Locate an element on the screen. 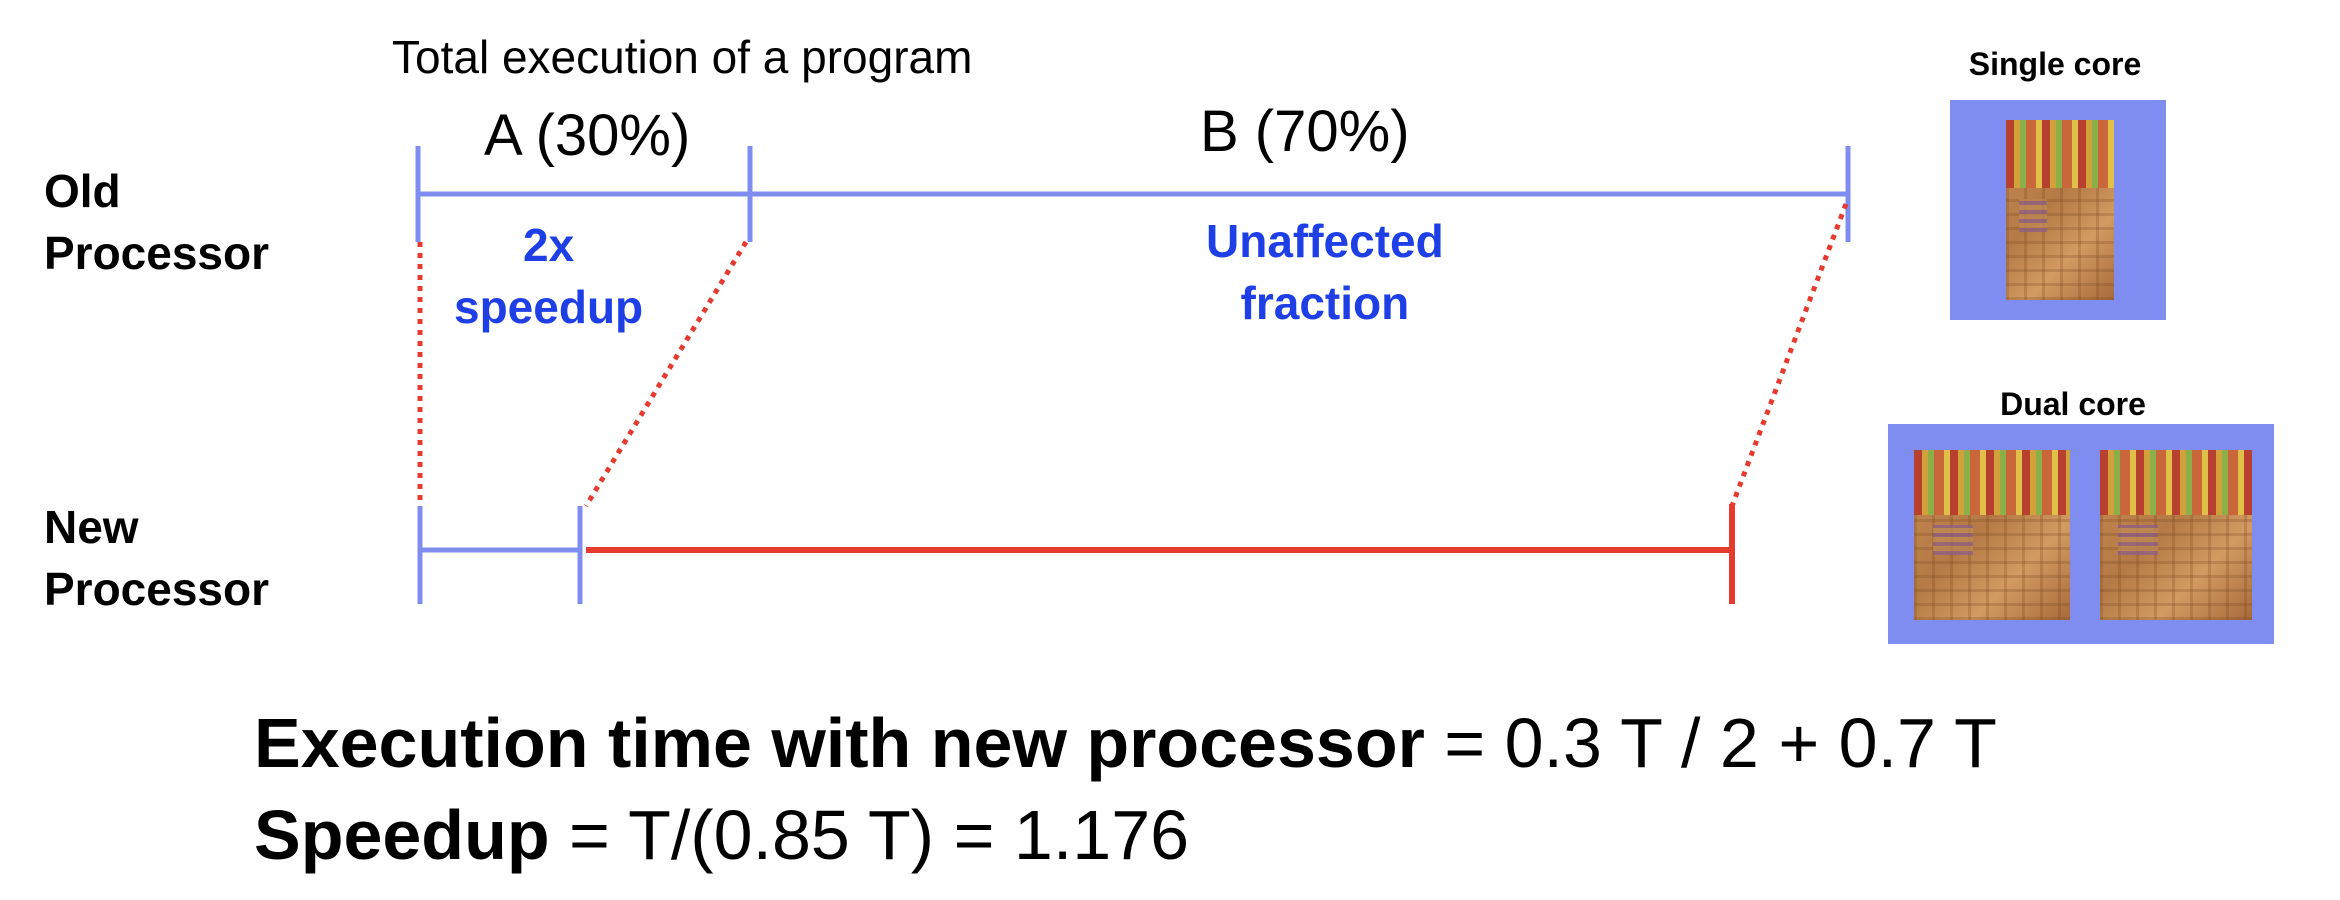 This screenshot has width=2340, height=900. single-core-label: Single core is located at coordinates (2055, 64).